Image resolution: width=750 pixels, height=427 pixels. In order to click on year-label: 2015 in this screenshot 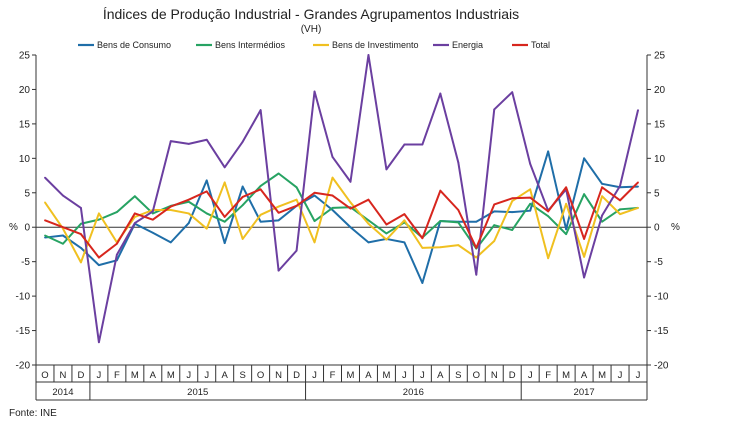, I will do `click(197, 392)`.